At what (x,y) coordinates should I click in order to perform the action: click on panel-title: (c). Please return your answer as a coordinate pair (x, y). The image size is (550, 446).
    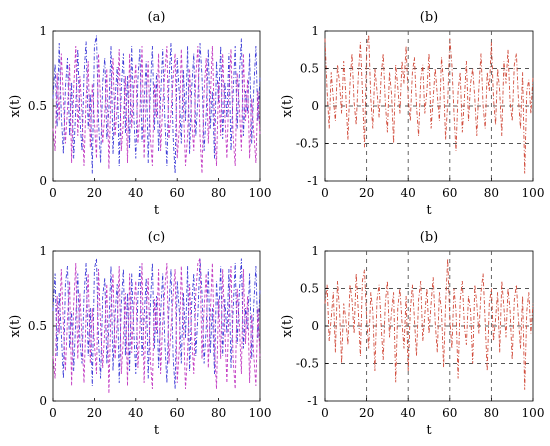
    Looking at the image, I should click on (156, 237).